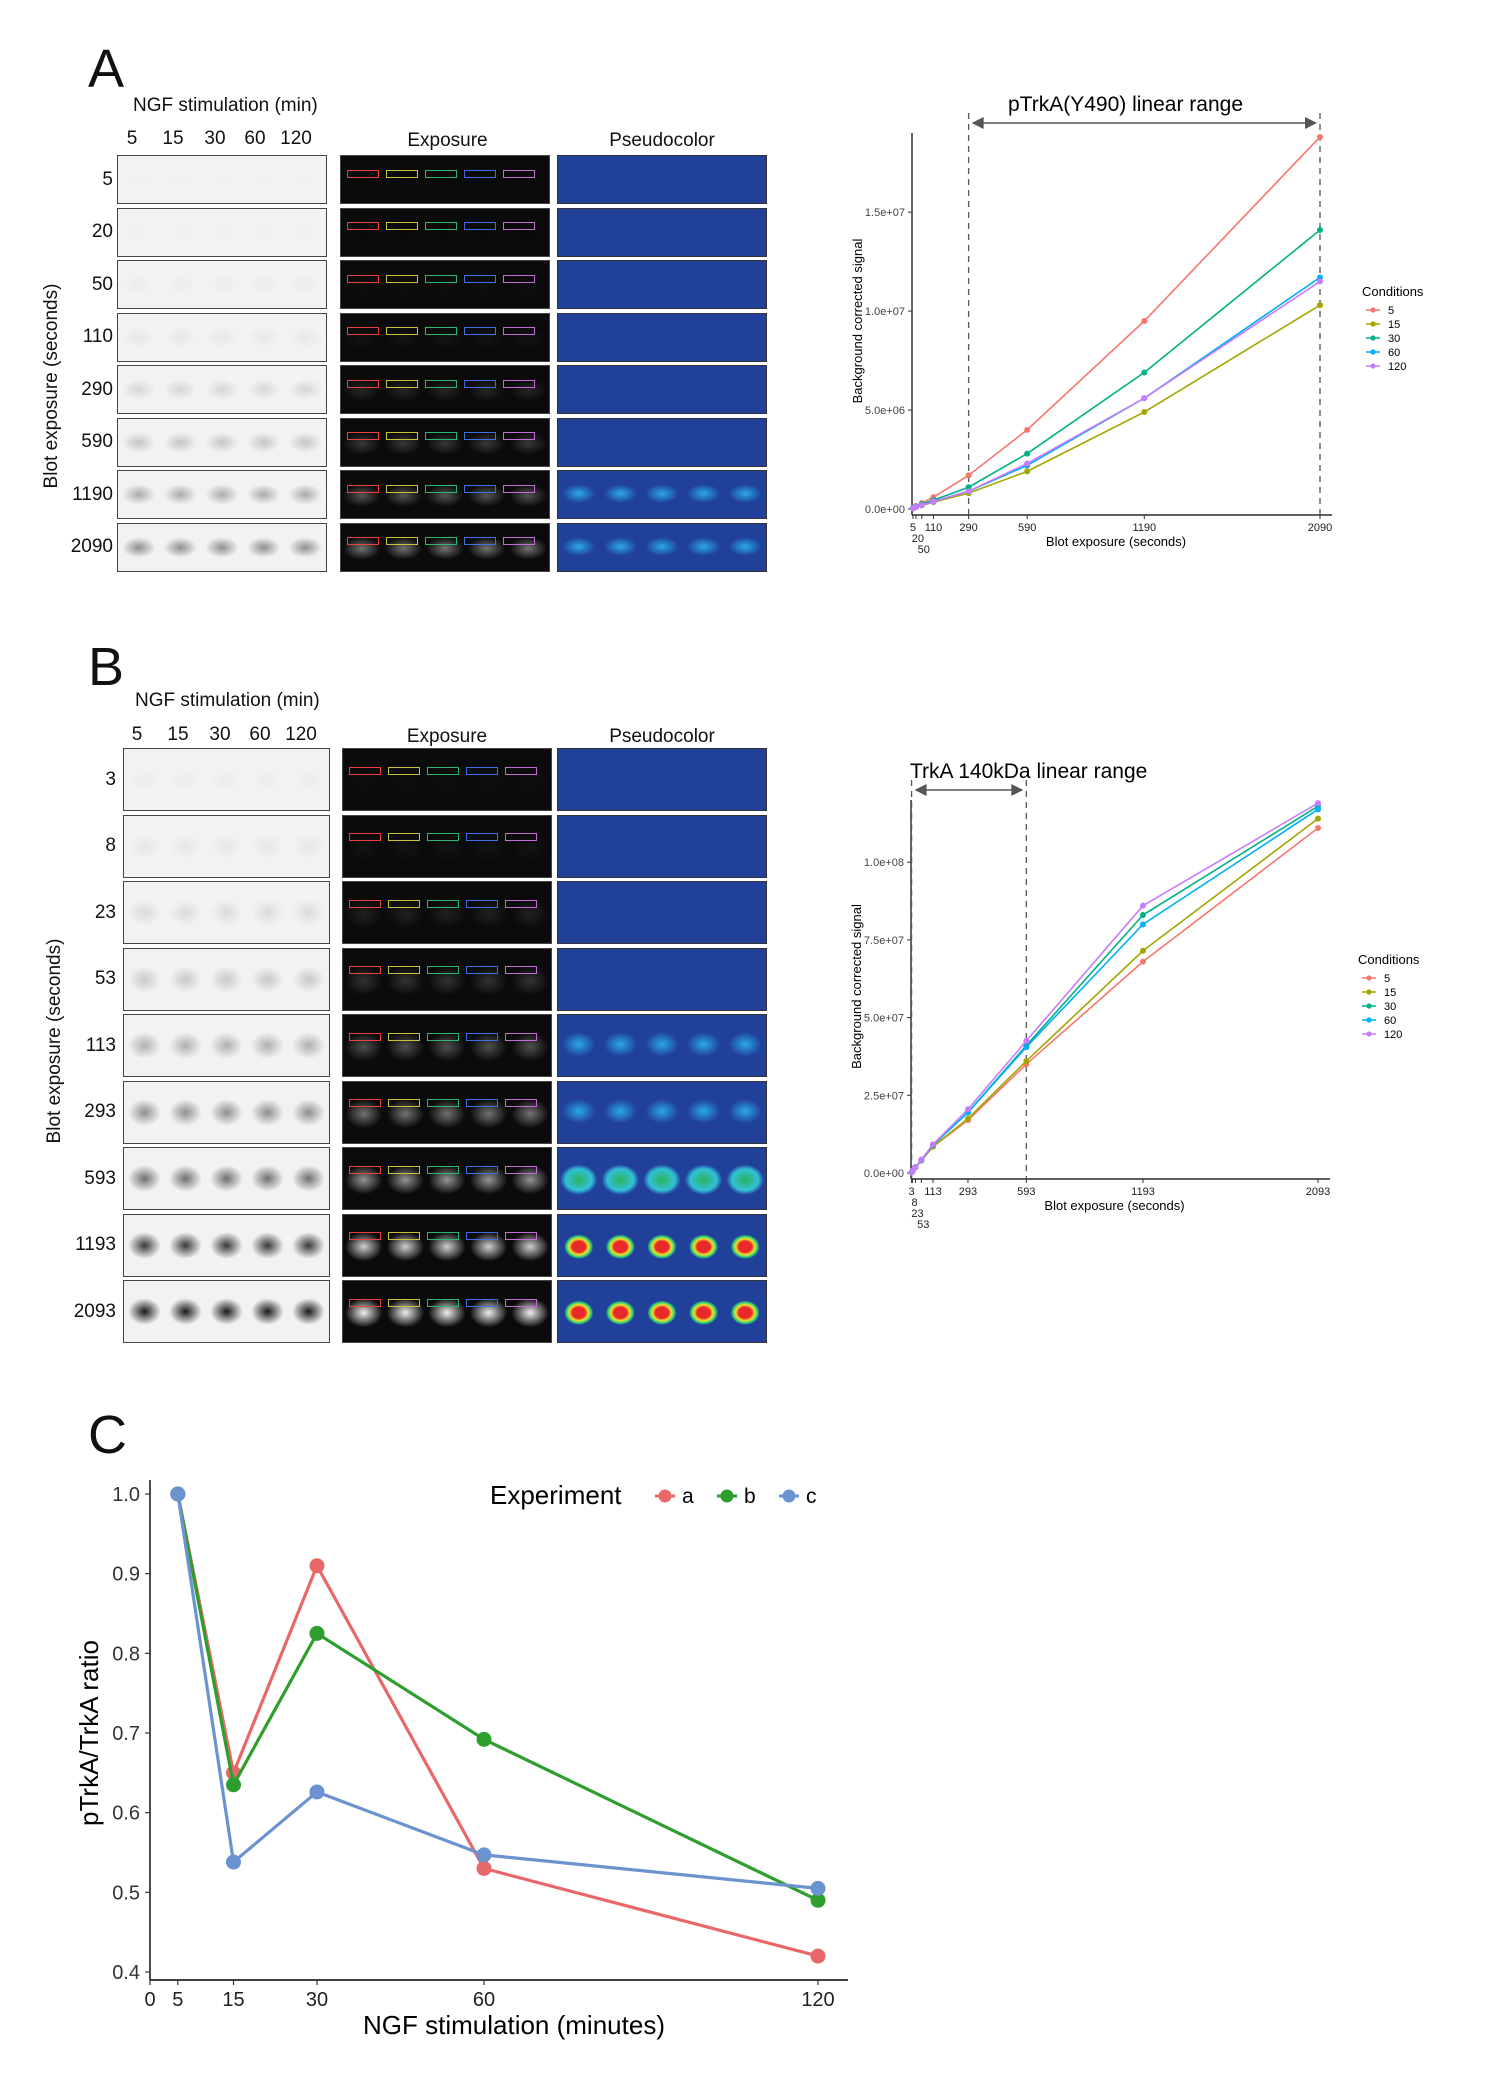 The height and width of the screenshot is (2099, 1500). I want to click on lane-label: 30, so click(215, 138).